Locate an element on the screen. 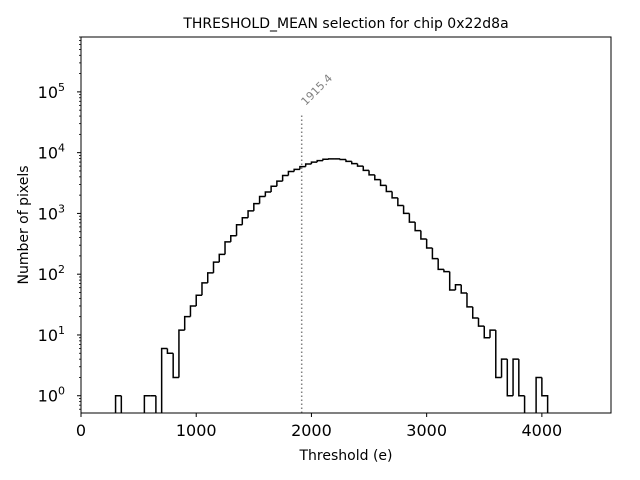 The width and height of the screenshot is (640, 480). y-axis-label: Number of pixels is located at coordinates (24, 224).